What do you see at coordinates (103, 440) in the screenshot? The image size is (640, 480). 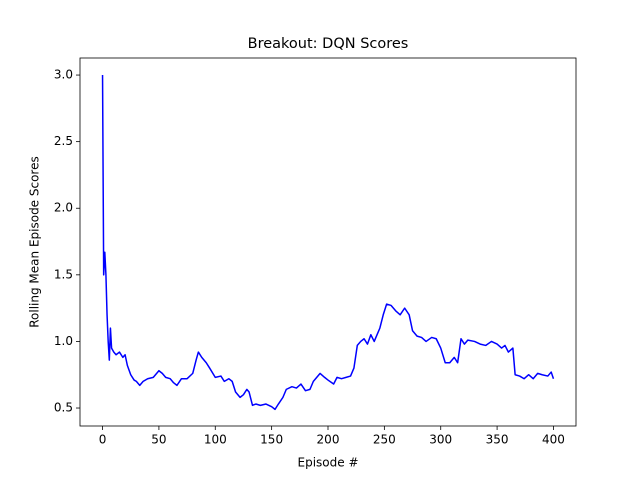 I see `x-tick-label: 0` at bounding box center [103, 440].